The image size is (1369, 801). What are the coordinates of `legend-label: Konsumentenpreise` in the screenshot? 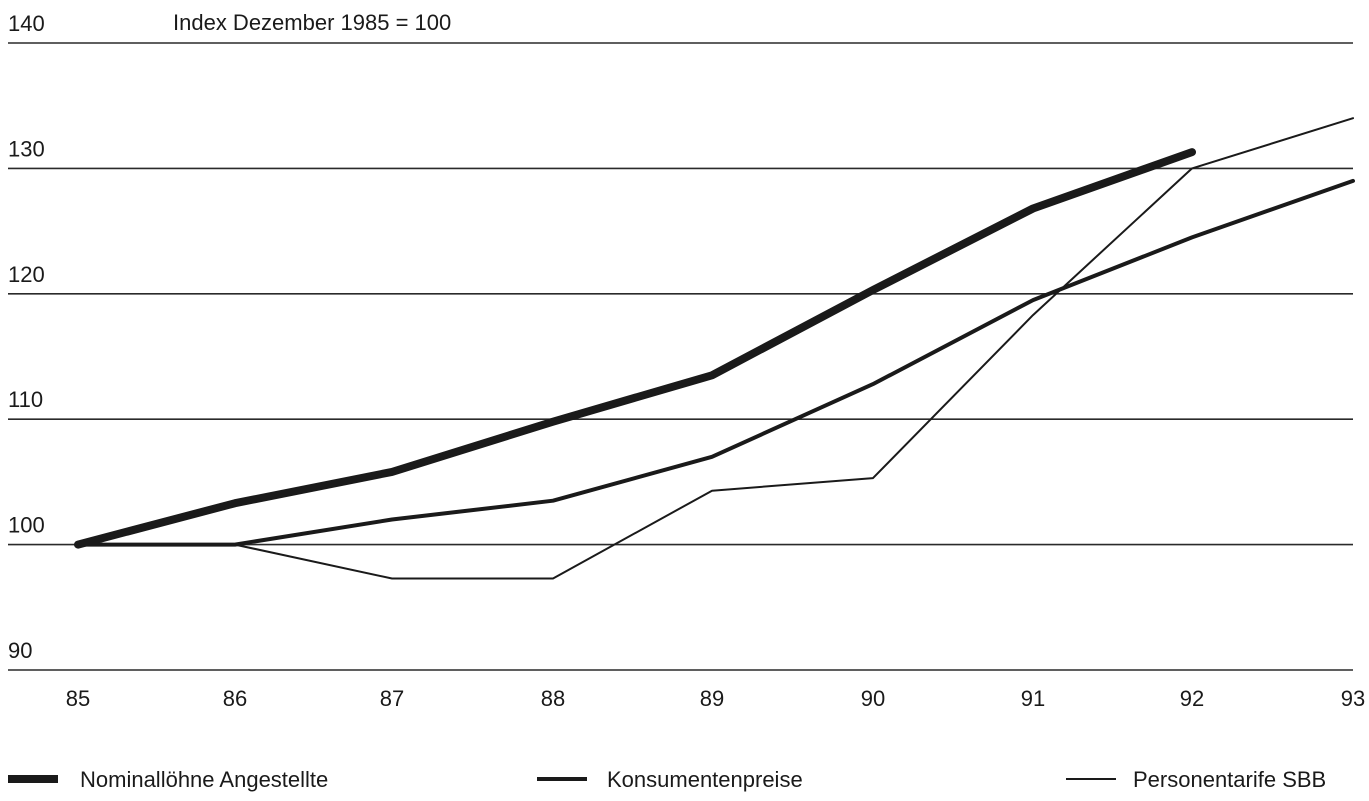 It's located at (705, 779).